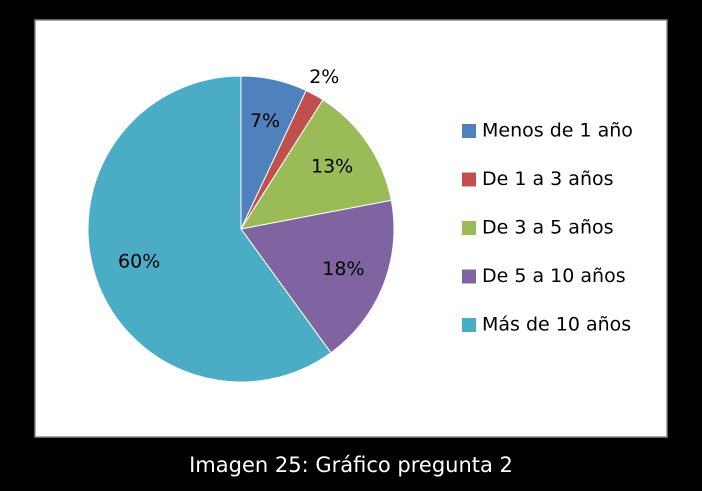  I want to click on legend-label: Menos de 1 año, so click(557, 131).